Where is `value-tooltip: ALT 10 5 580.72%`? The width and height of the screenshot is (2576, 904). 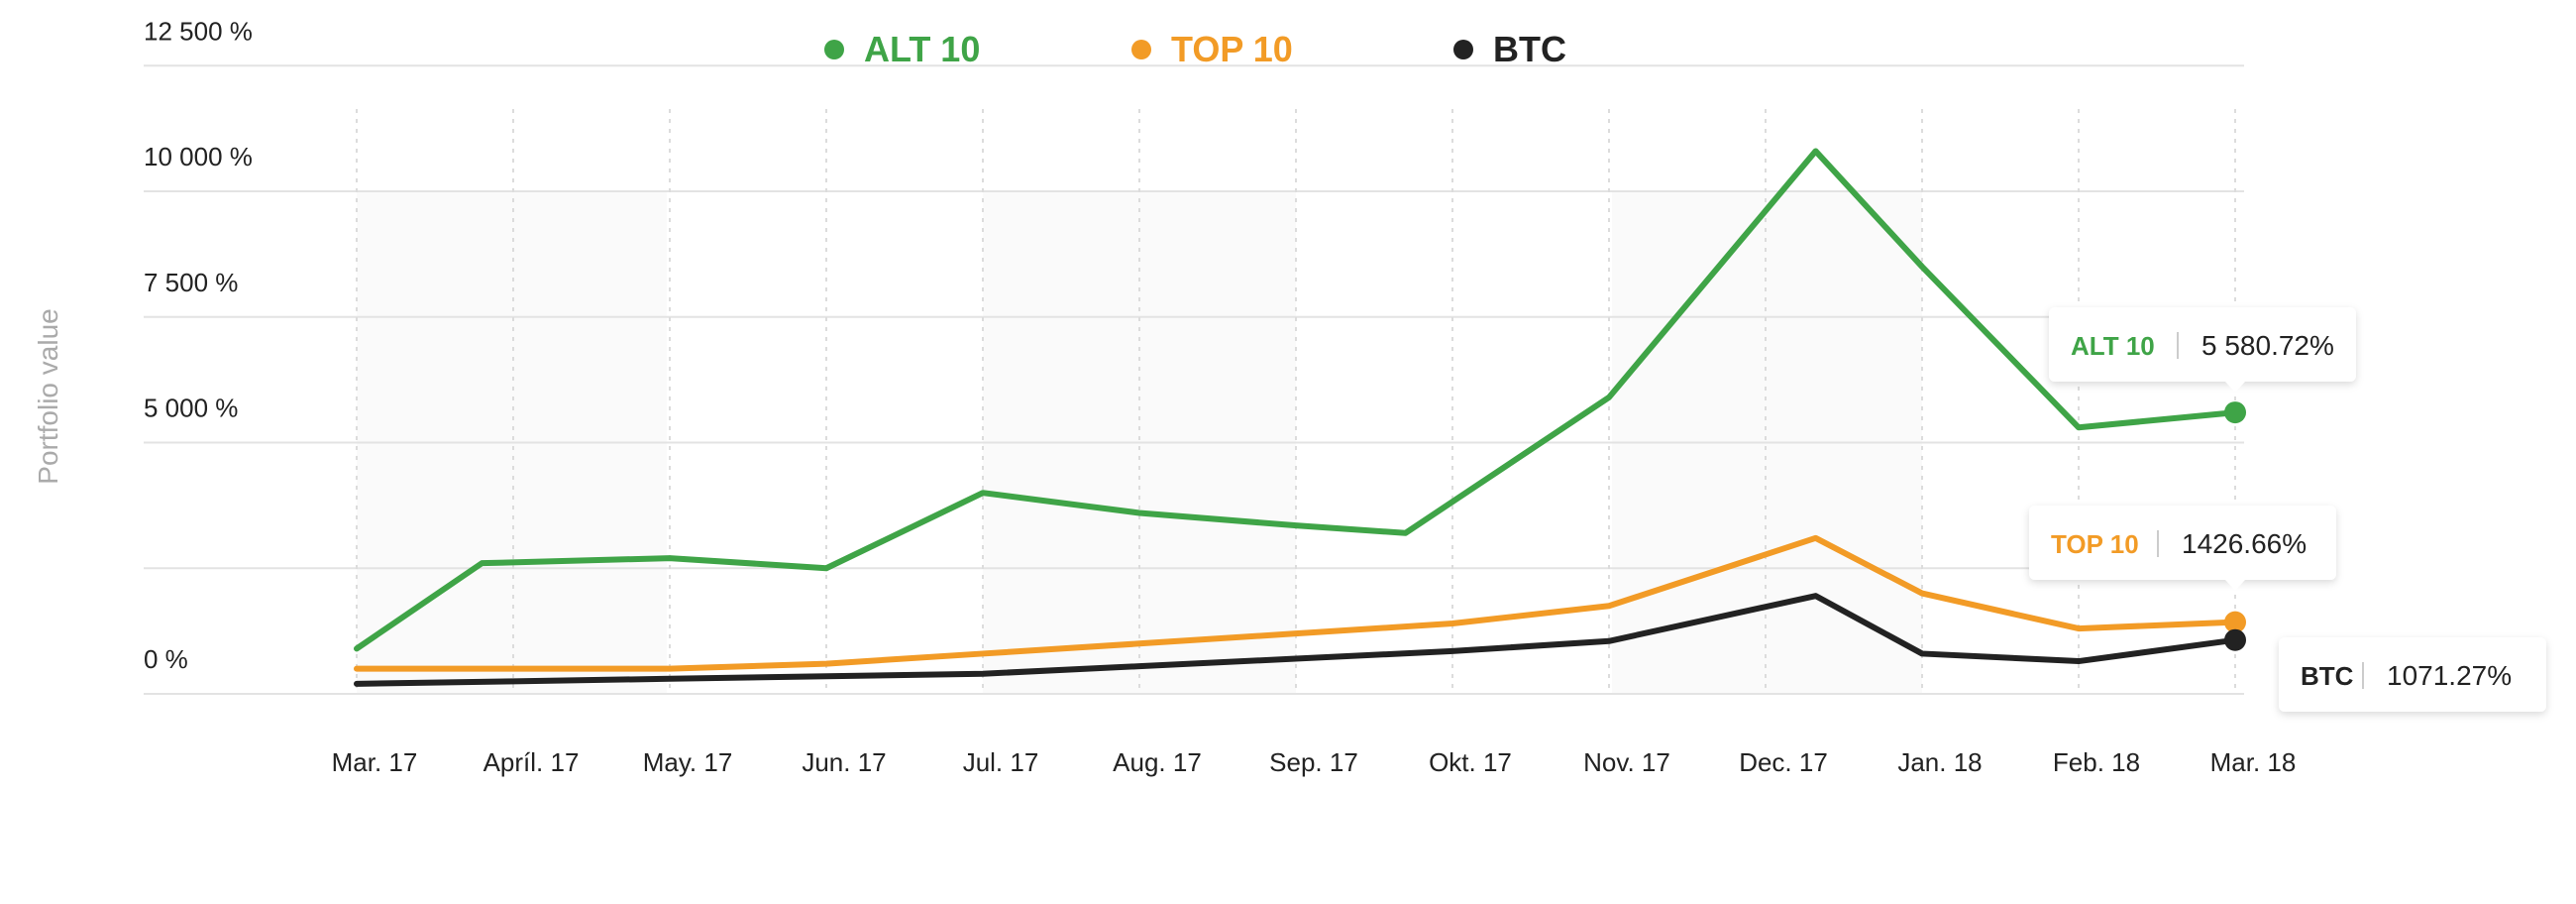
value-tooltip: ALT 10 5 580.72% is located at coordinates (2203, 350).